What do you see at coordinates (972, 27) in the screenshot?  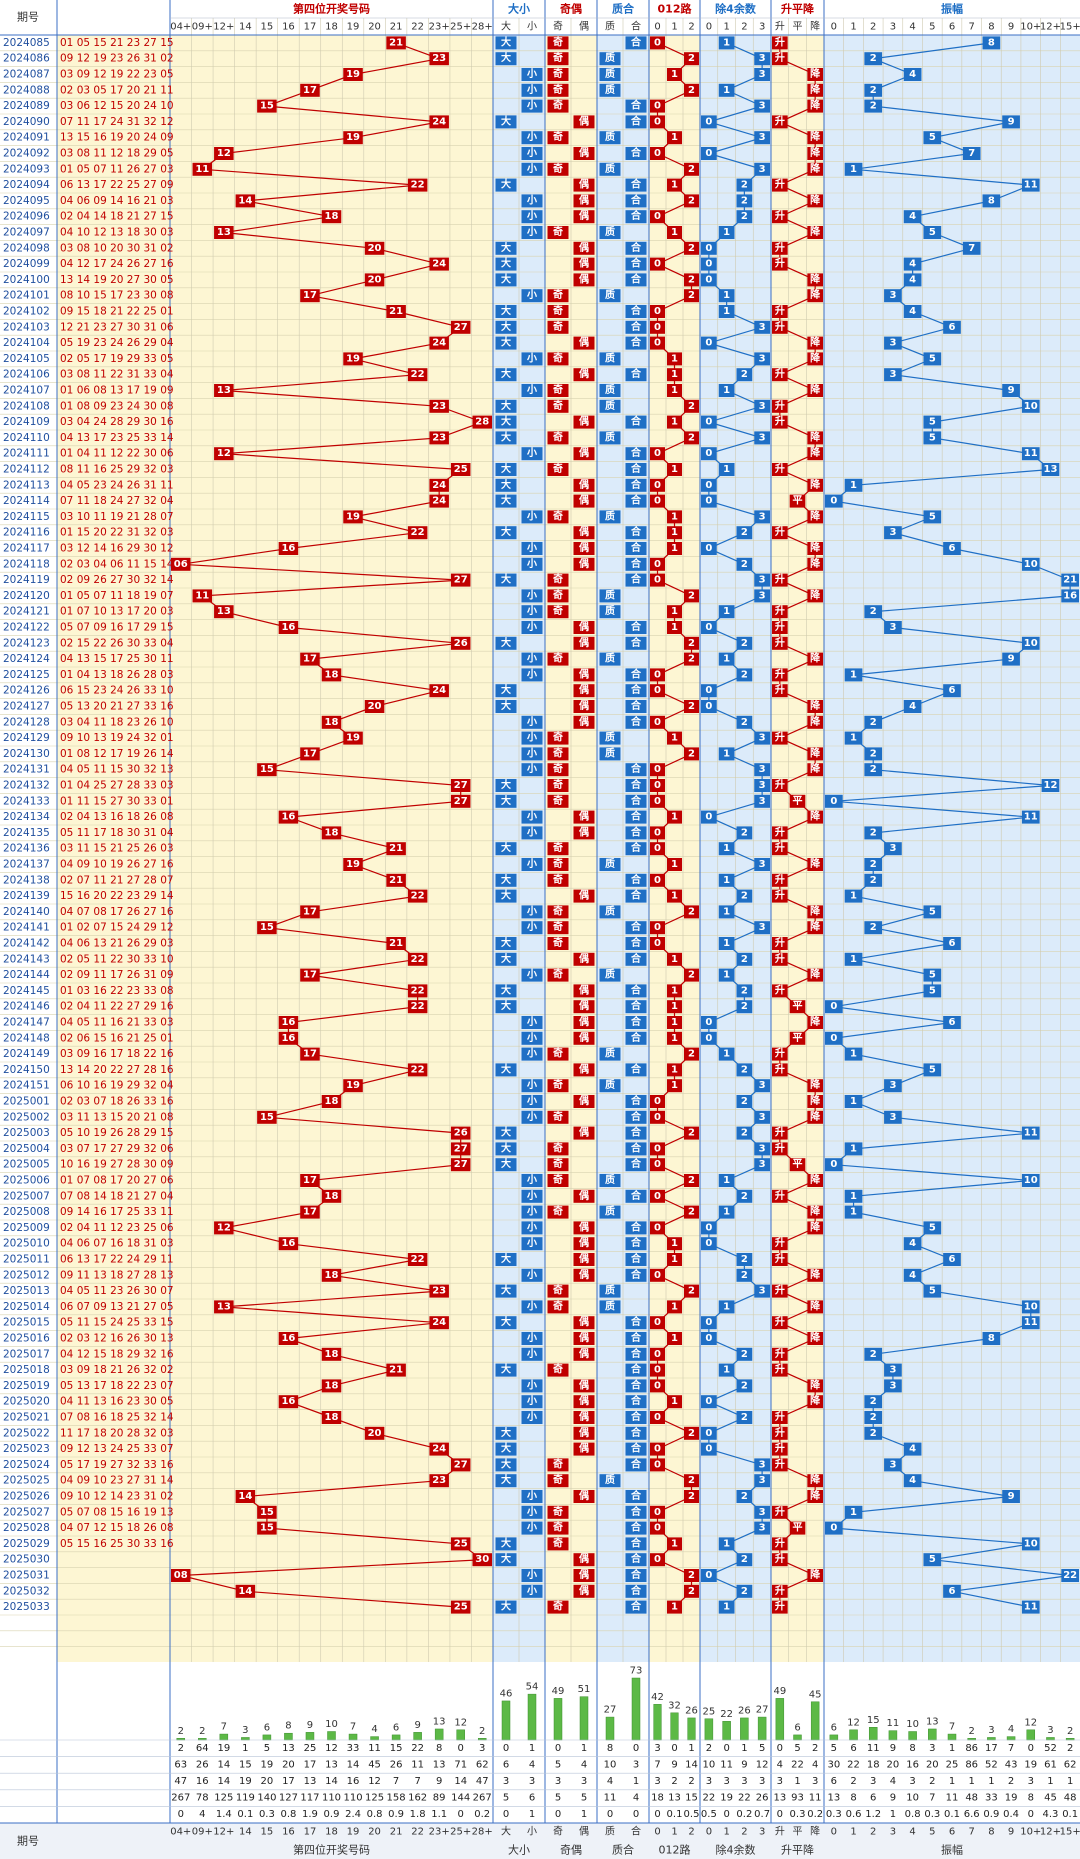 I see `column-label: 7` at bounding box center [972, 27].